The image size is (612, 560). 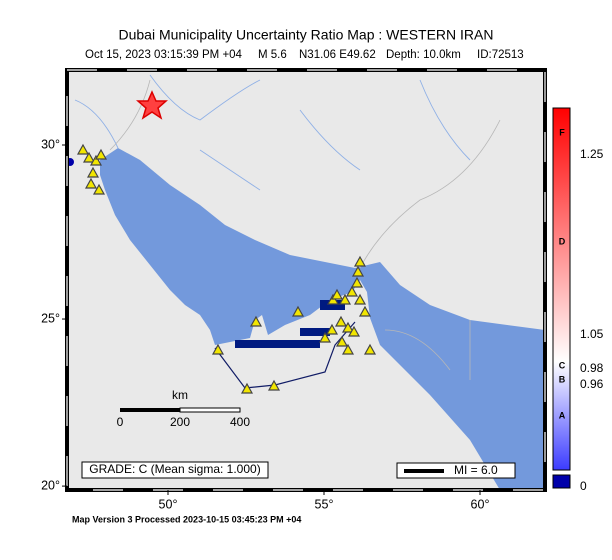 I want to click on lon-tick-label: 50°, so click(x=168, y=504).